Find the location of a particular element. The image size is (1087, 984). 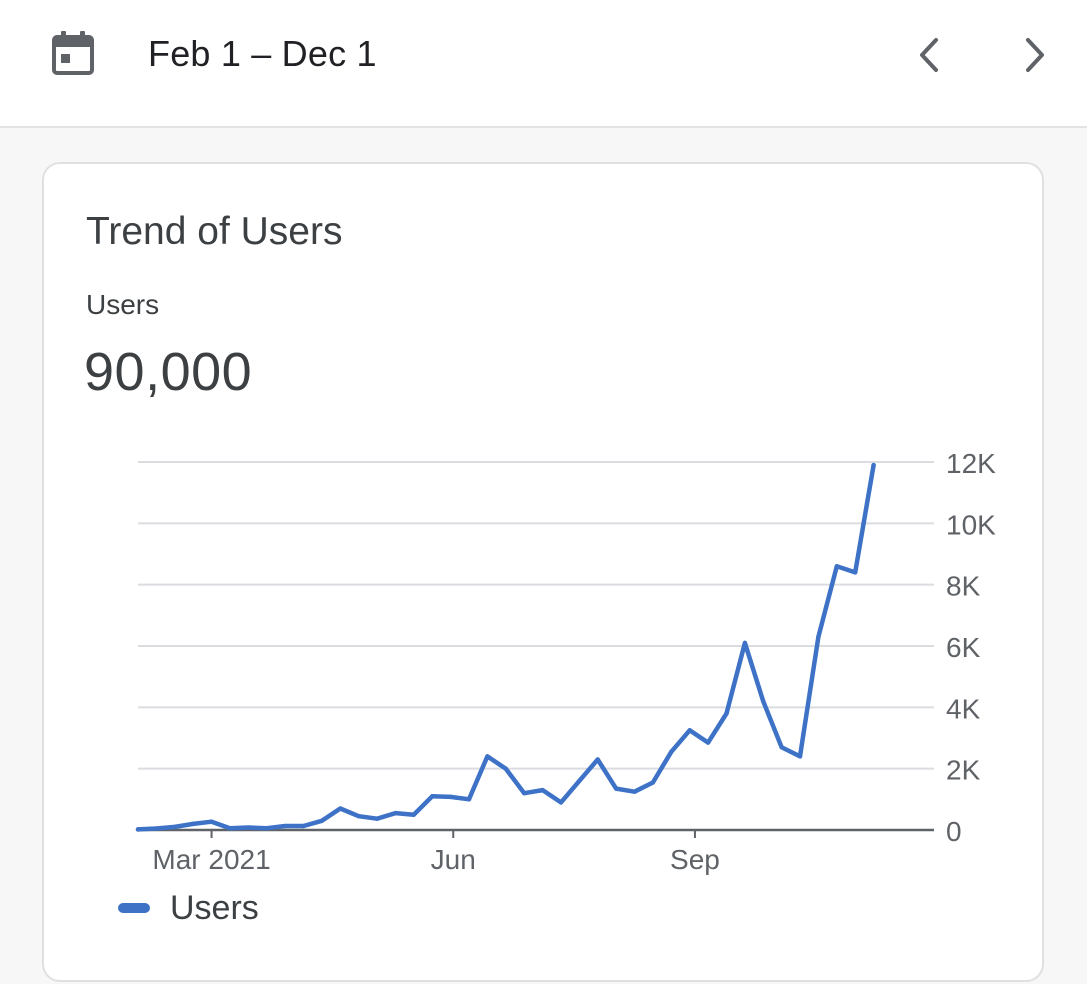

date-range-bar: Feb 1 – Dec 1 is located at coordinates (543, 64).